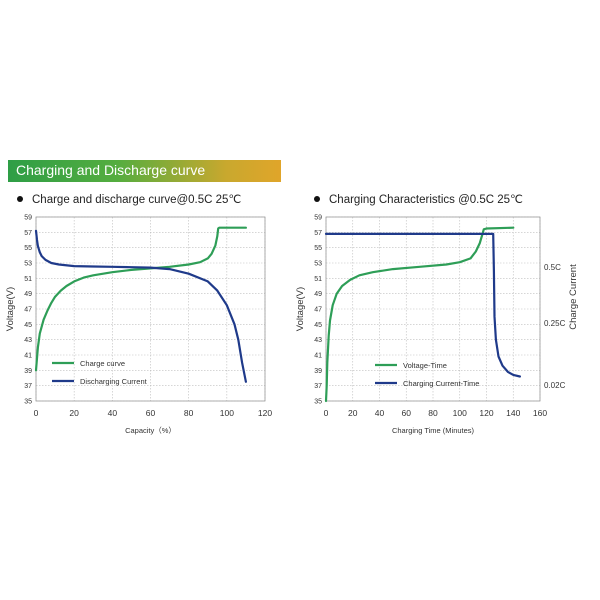 This screenshot has height=600, width=600. I want to click on chart-1-y-tick-label: 49, so click(28, 294).